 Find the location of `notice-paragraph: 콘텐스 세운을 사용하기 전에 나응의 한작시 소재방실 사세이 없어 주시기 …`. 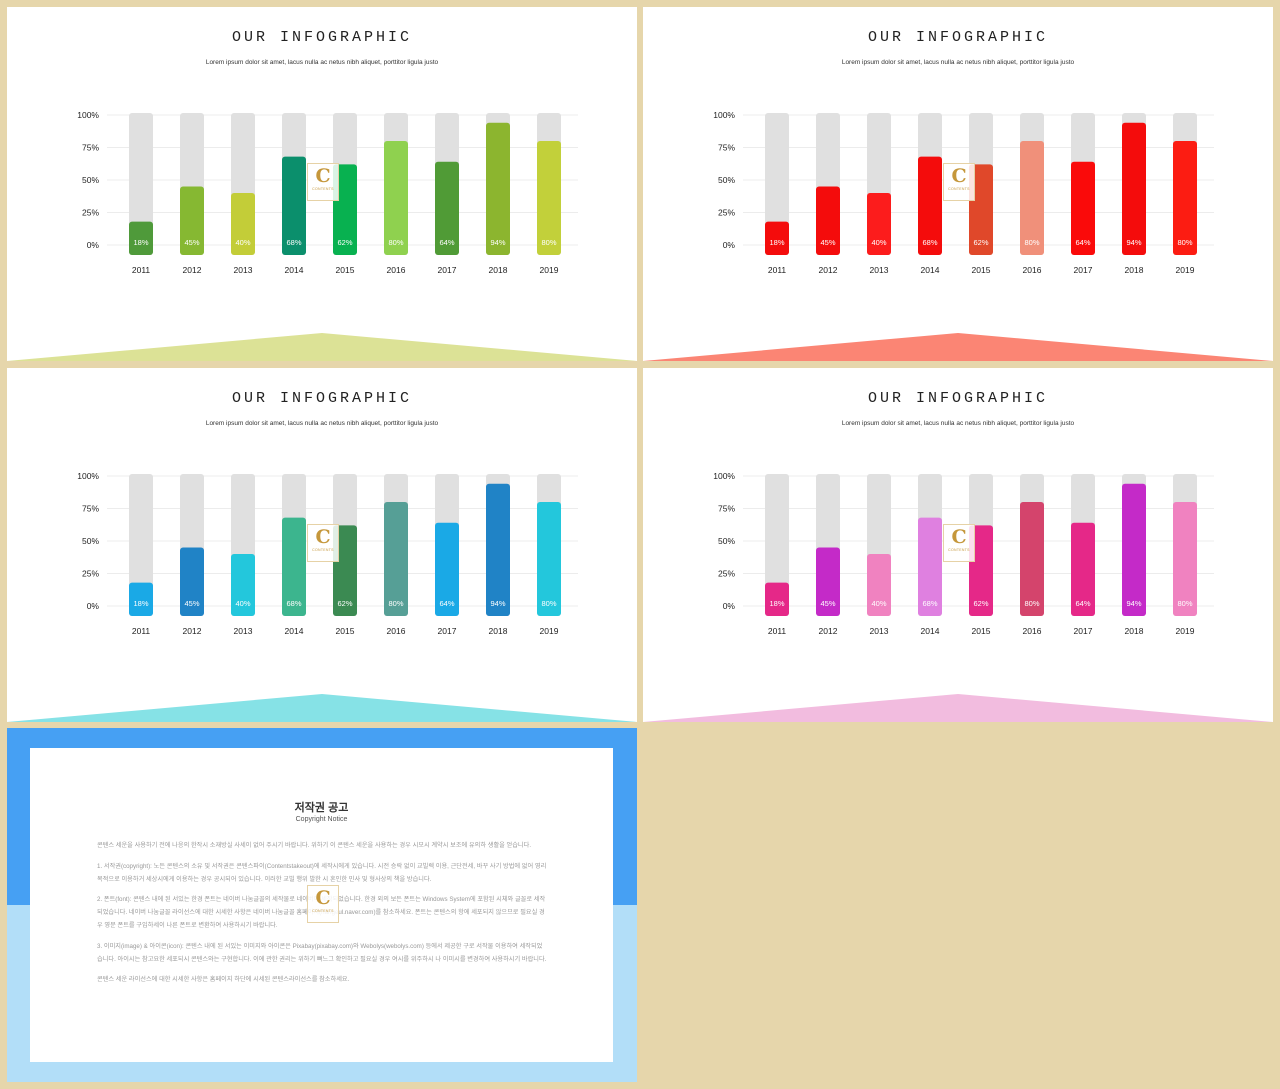

notice-paragraph: 콘텐스 세운을 사용하기 전에 나응의 한작시 소재방실 사세이 없어 주시기 … is located at coordinates (314, 845).